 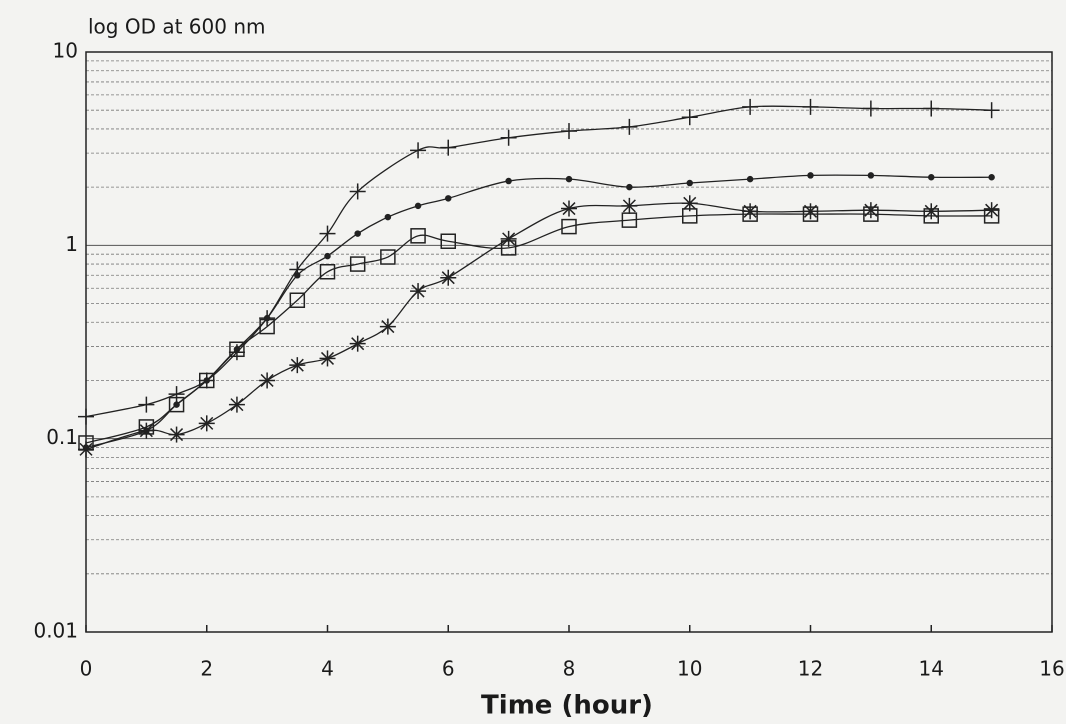 I want to click on x-tick-label: 12, so click(x=810, y=669).